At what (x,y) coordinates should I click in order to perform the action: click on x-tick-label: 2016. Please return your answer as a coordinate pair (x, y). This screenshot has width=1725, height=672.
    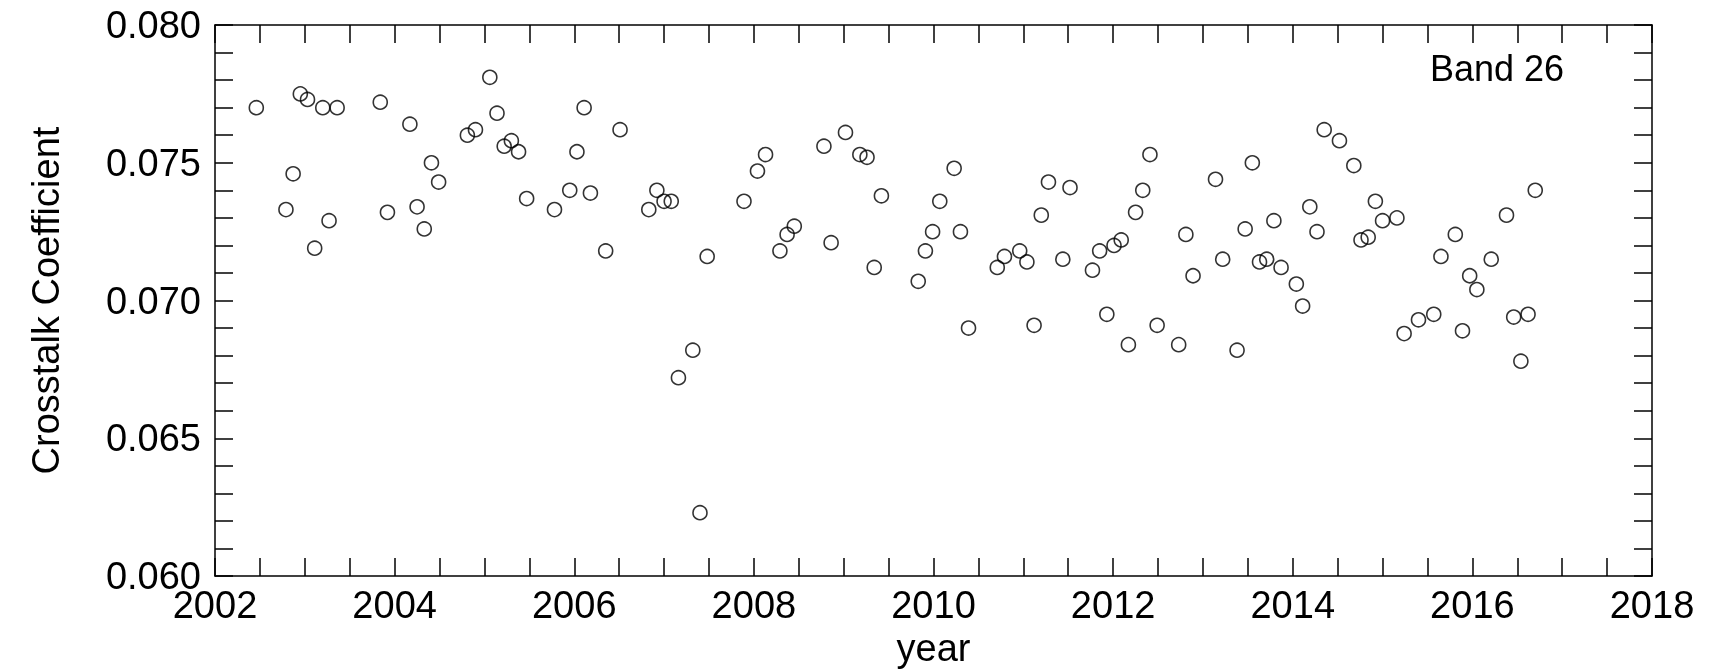
    Looking at the image, I should click on (1472, 605).